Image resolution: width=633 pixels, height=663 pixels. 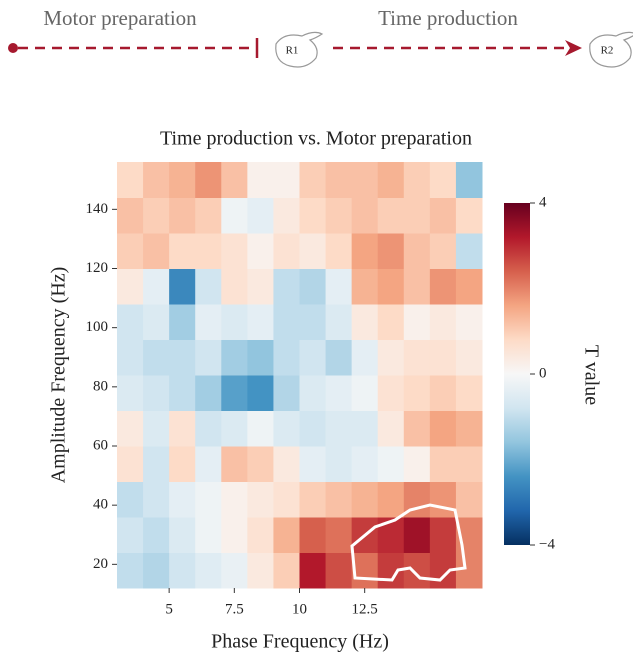 What do you see at coordinates (316, 139) in the screenshot?
I see `chart-title: Time production vs. Motor preparation` at bounding box center [316, 139].